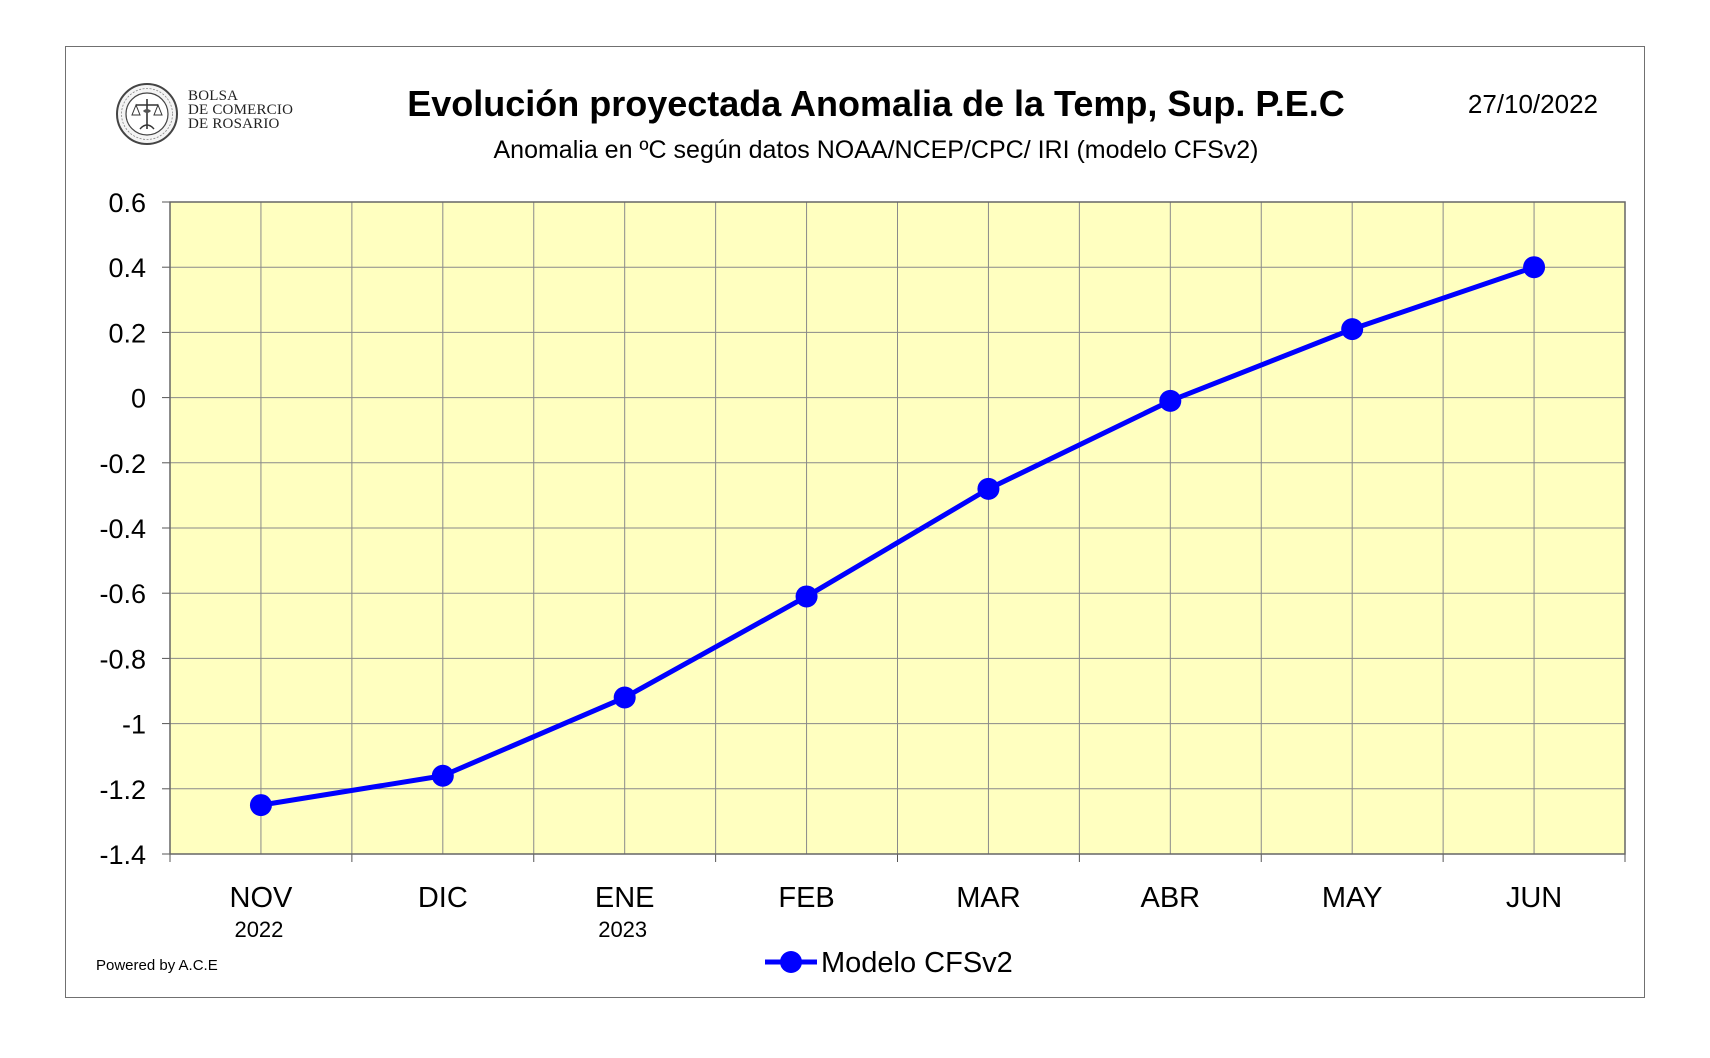 The height and width of the screenshot is (1058, 1710). Describe the element at coordinates (213, 96) in the screenshot. I see `logo-line-1: BOLSA` at that location.